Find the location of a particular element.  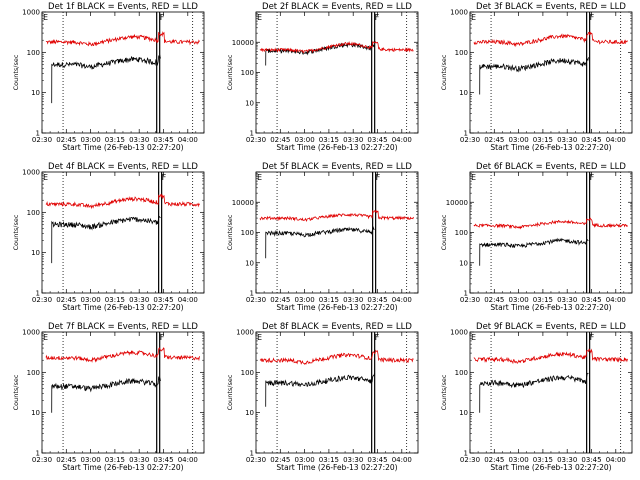

panel-title: Det 6f BLACK = Events, RED = LLD is located at coordinates (551, 167).